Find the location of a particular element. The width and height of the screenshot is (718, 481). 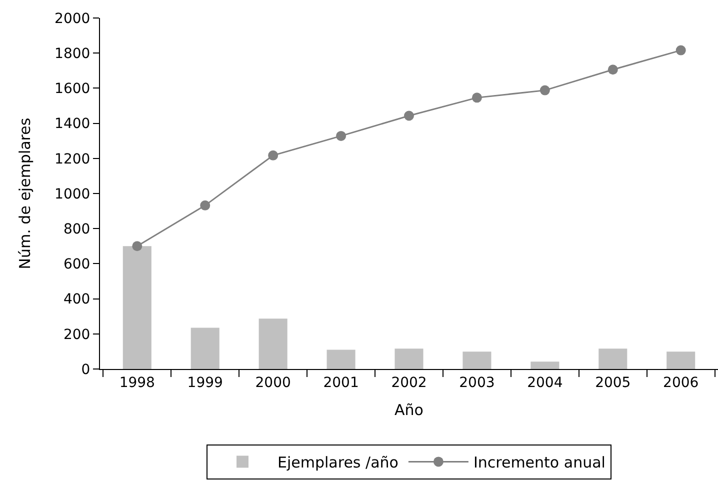

x-tick-label: 2002 is located at coordinates (409, 382).